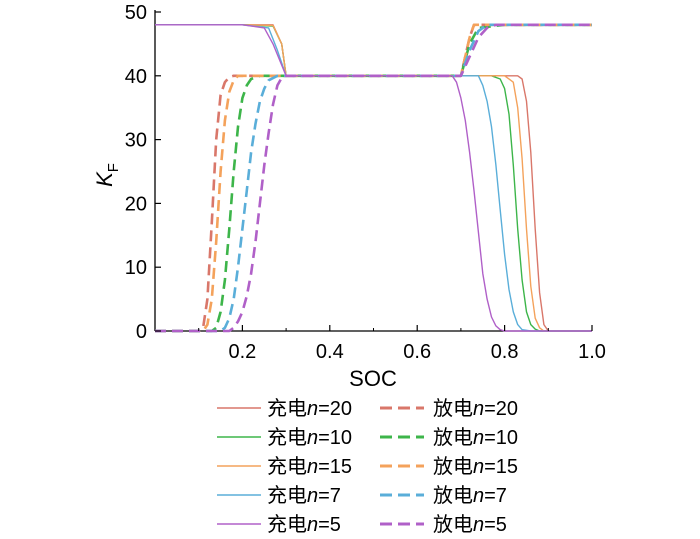  Describe the element at coordinates (136, 268) in the screenshot. I see `y-tick-label: 10` at that location.